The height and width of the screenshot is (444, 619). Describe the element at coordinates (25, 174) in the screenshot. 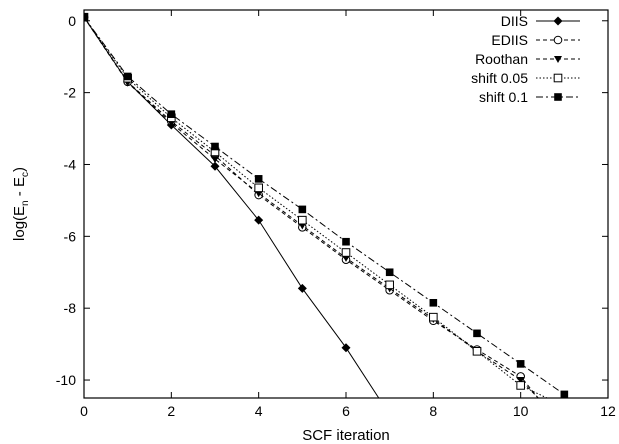

I see `y-axis-label-sub-c: c` at that location.